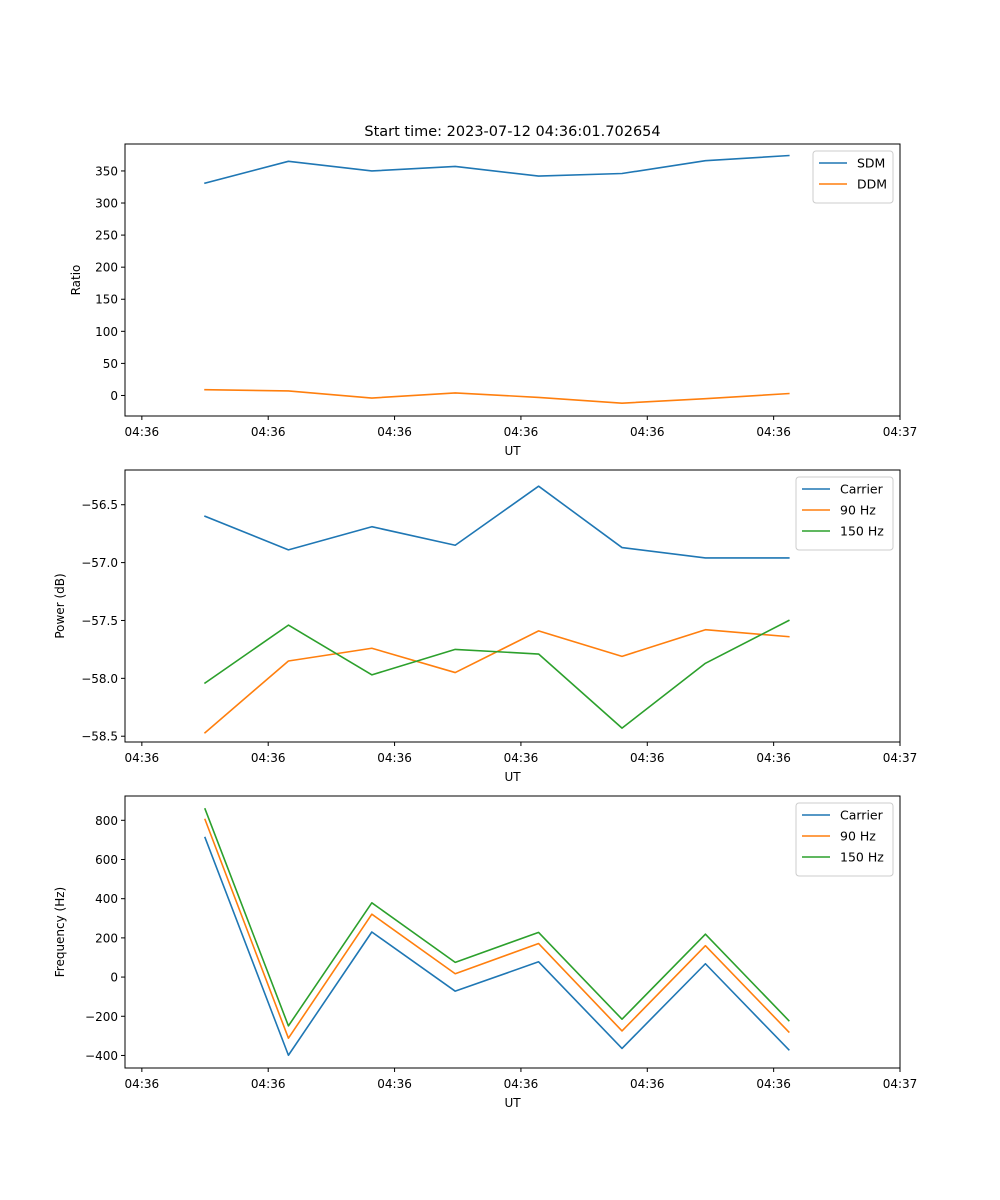 The width and height of the screenshot is (1000, 1200). What do you see at coordinates (106, 236) in the screenshot?
I see `y-tick-label: 250` at bounding box center [106, 236].